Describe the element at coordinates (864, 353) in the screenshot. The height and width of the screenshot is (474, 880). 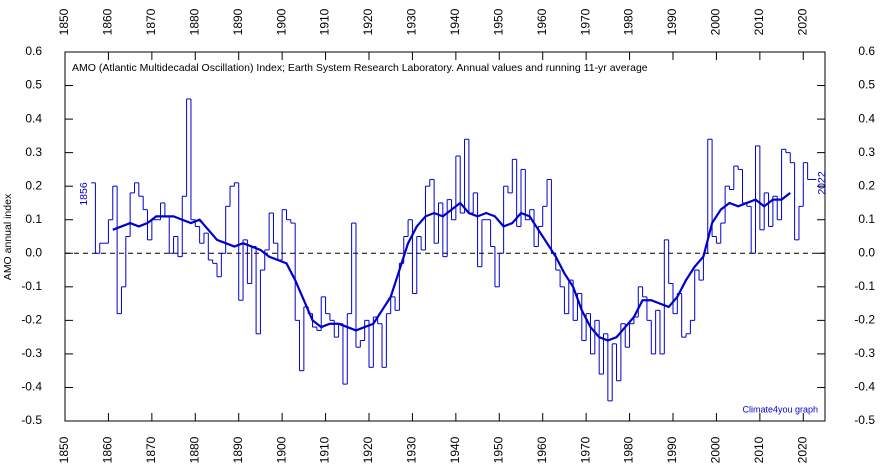
I see `y-tick-label-right: -0.3` at that location.